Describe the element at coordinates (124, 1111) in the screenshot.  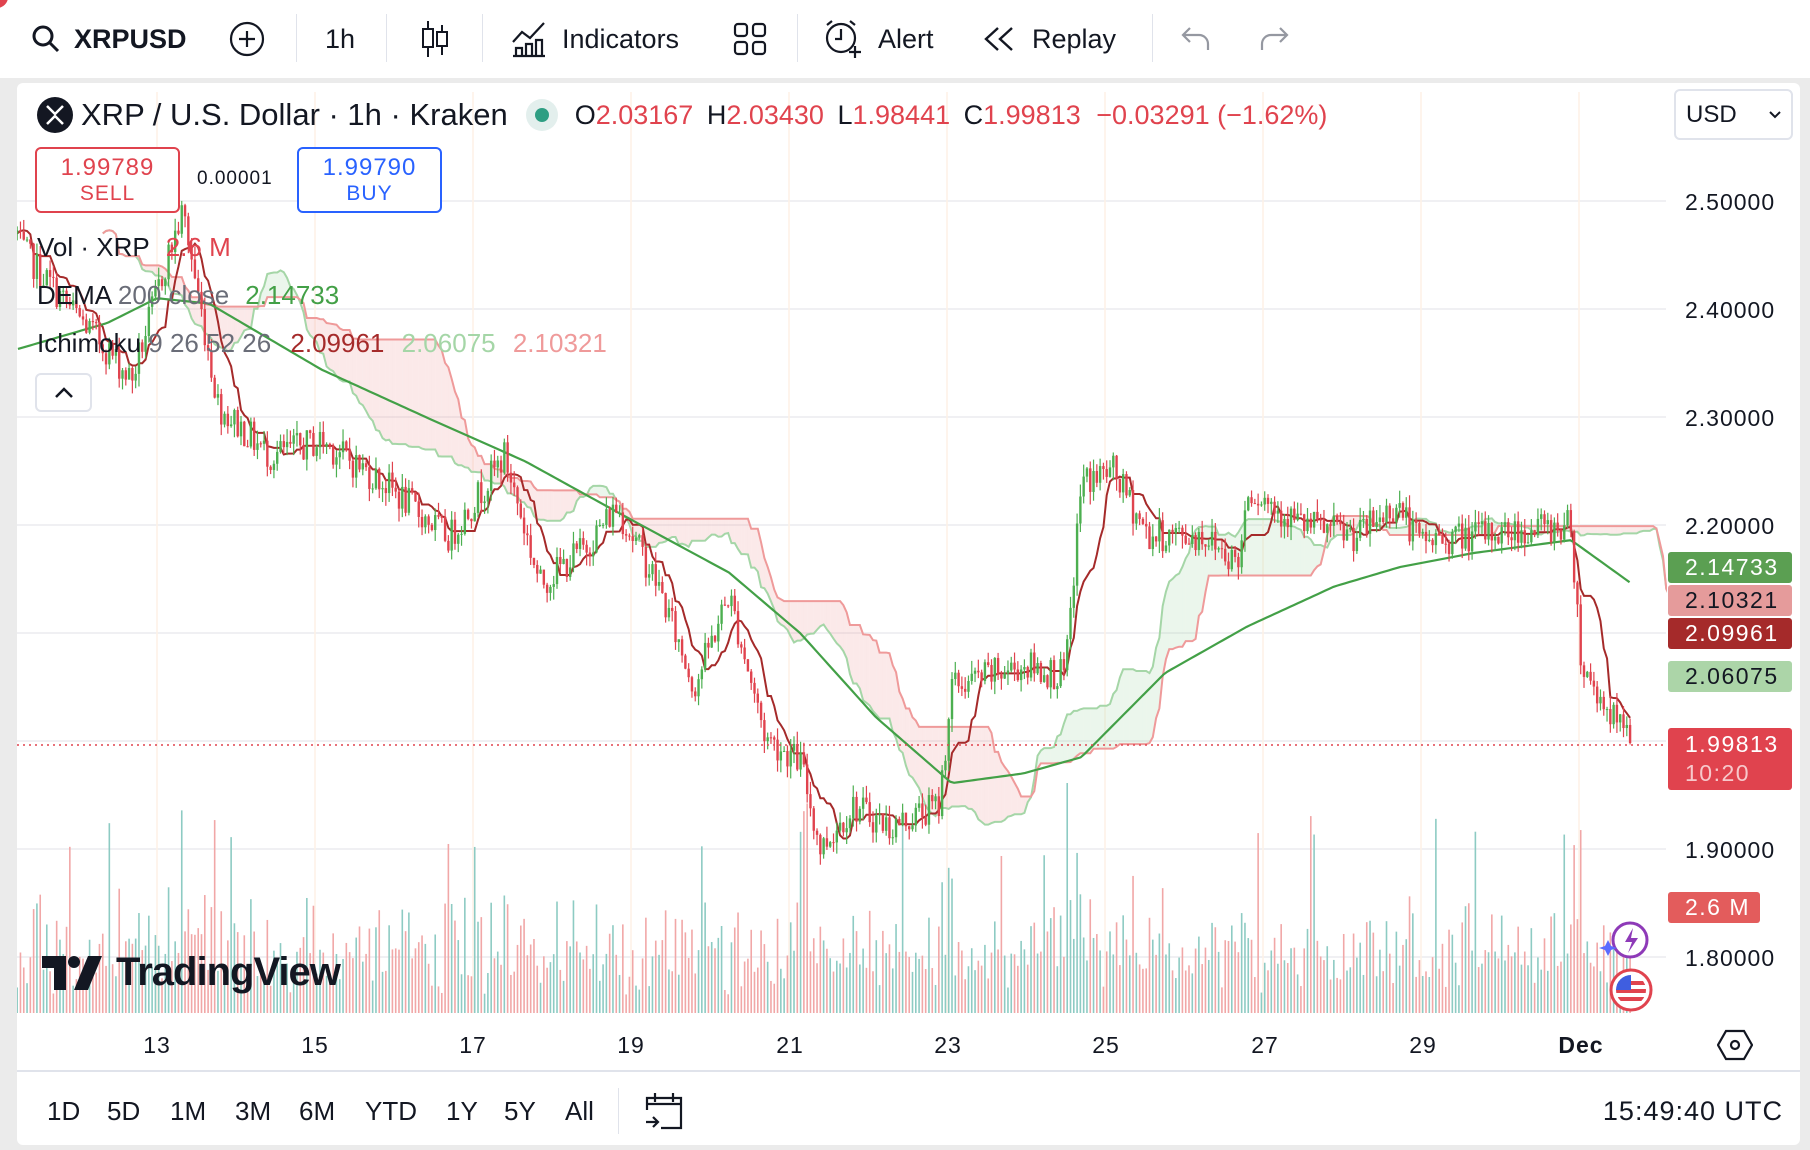
I see `range-button-5d: 5D` at that location.